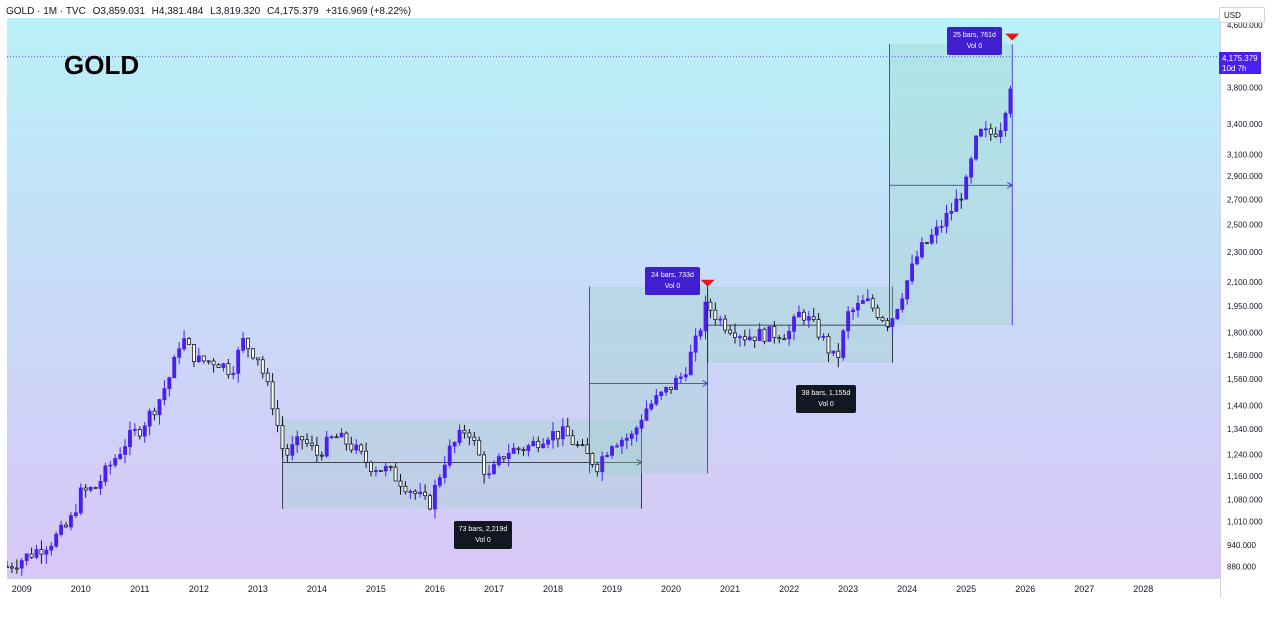 Image resolution: width=1280 pixels, height=639 pixels. Describe the element at coordinates (553, 589) in the screenshot. I see `time-tick-label: 2018` at that location.